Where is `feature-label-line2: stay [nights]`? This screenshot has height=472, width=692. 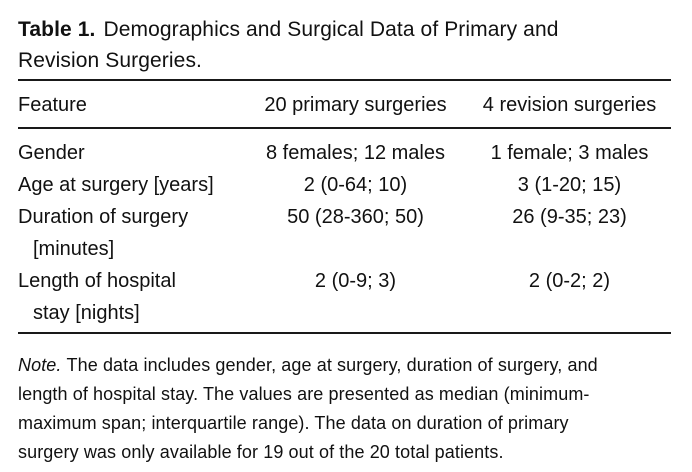 feature-label-line2: stay [nights] is located at coordinates (86, 313).